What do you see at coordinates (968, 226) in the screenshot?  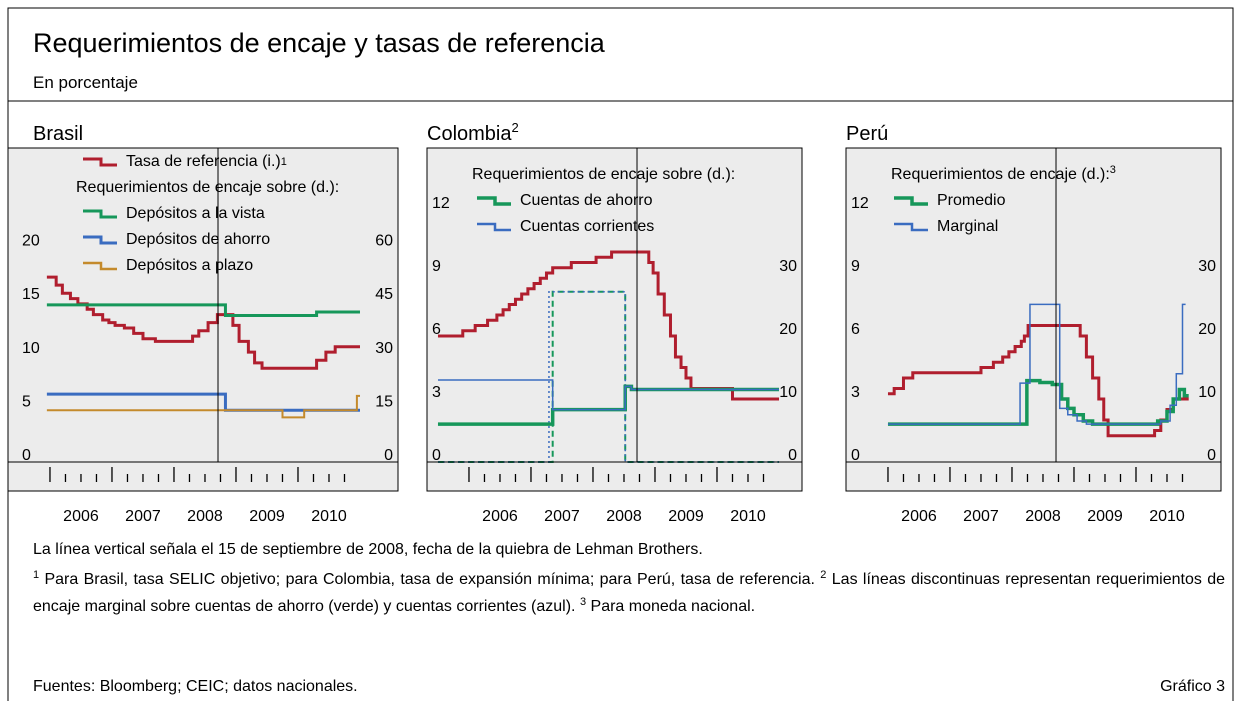 I see `legend-label: Marginal` at bounding box center [968, 226].